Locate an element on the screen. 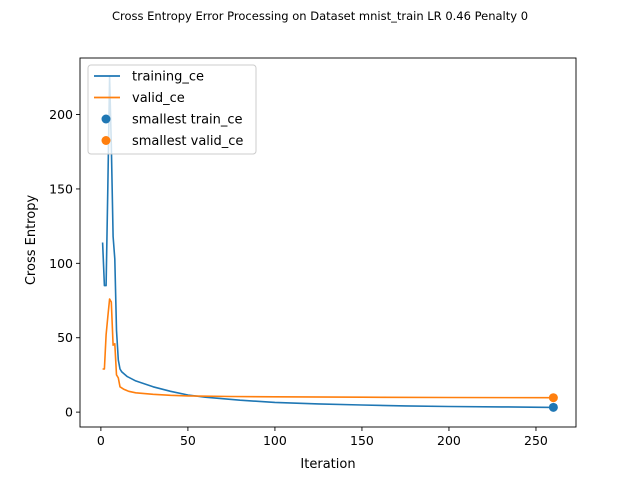  x-axis-label: Iteration is located at coordinates (327, 464).